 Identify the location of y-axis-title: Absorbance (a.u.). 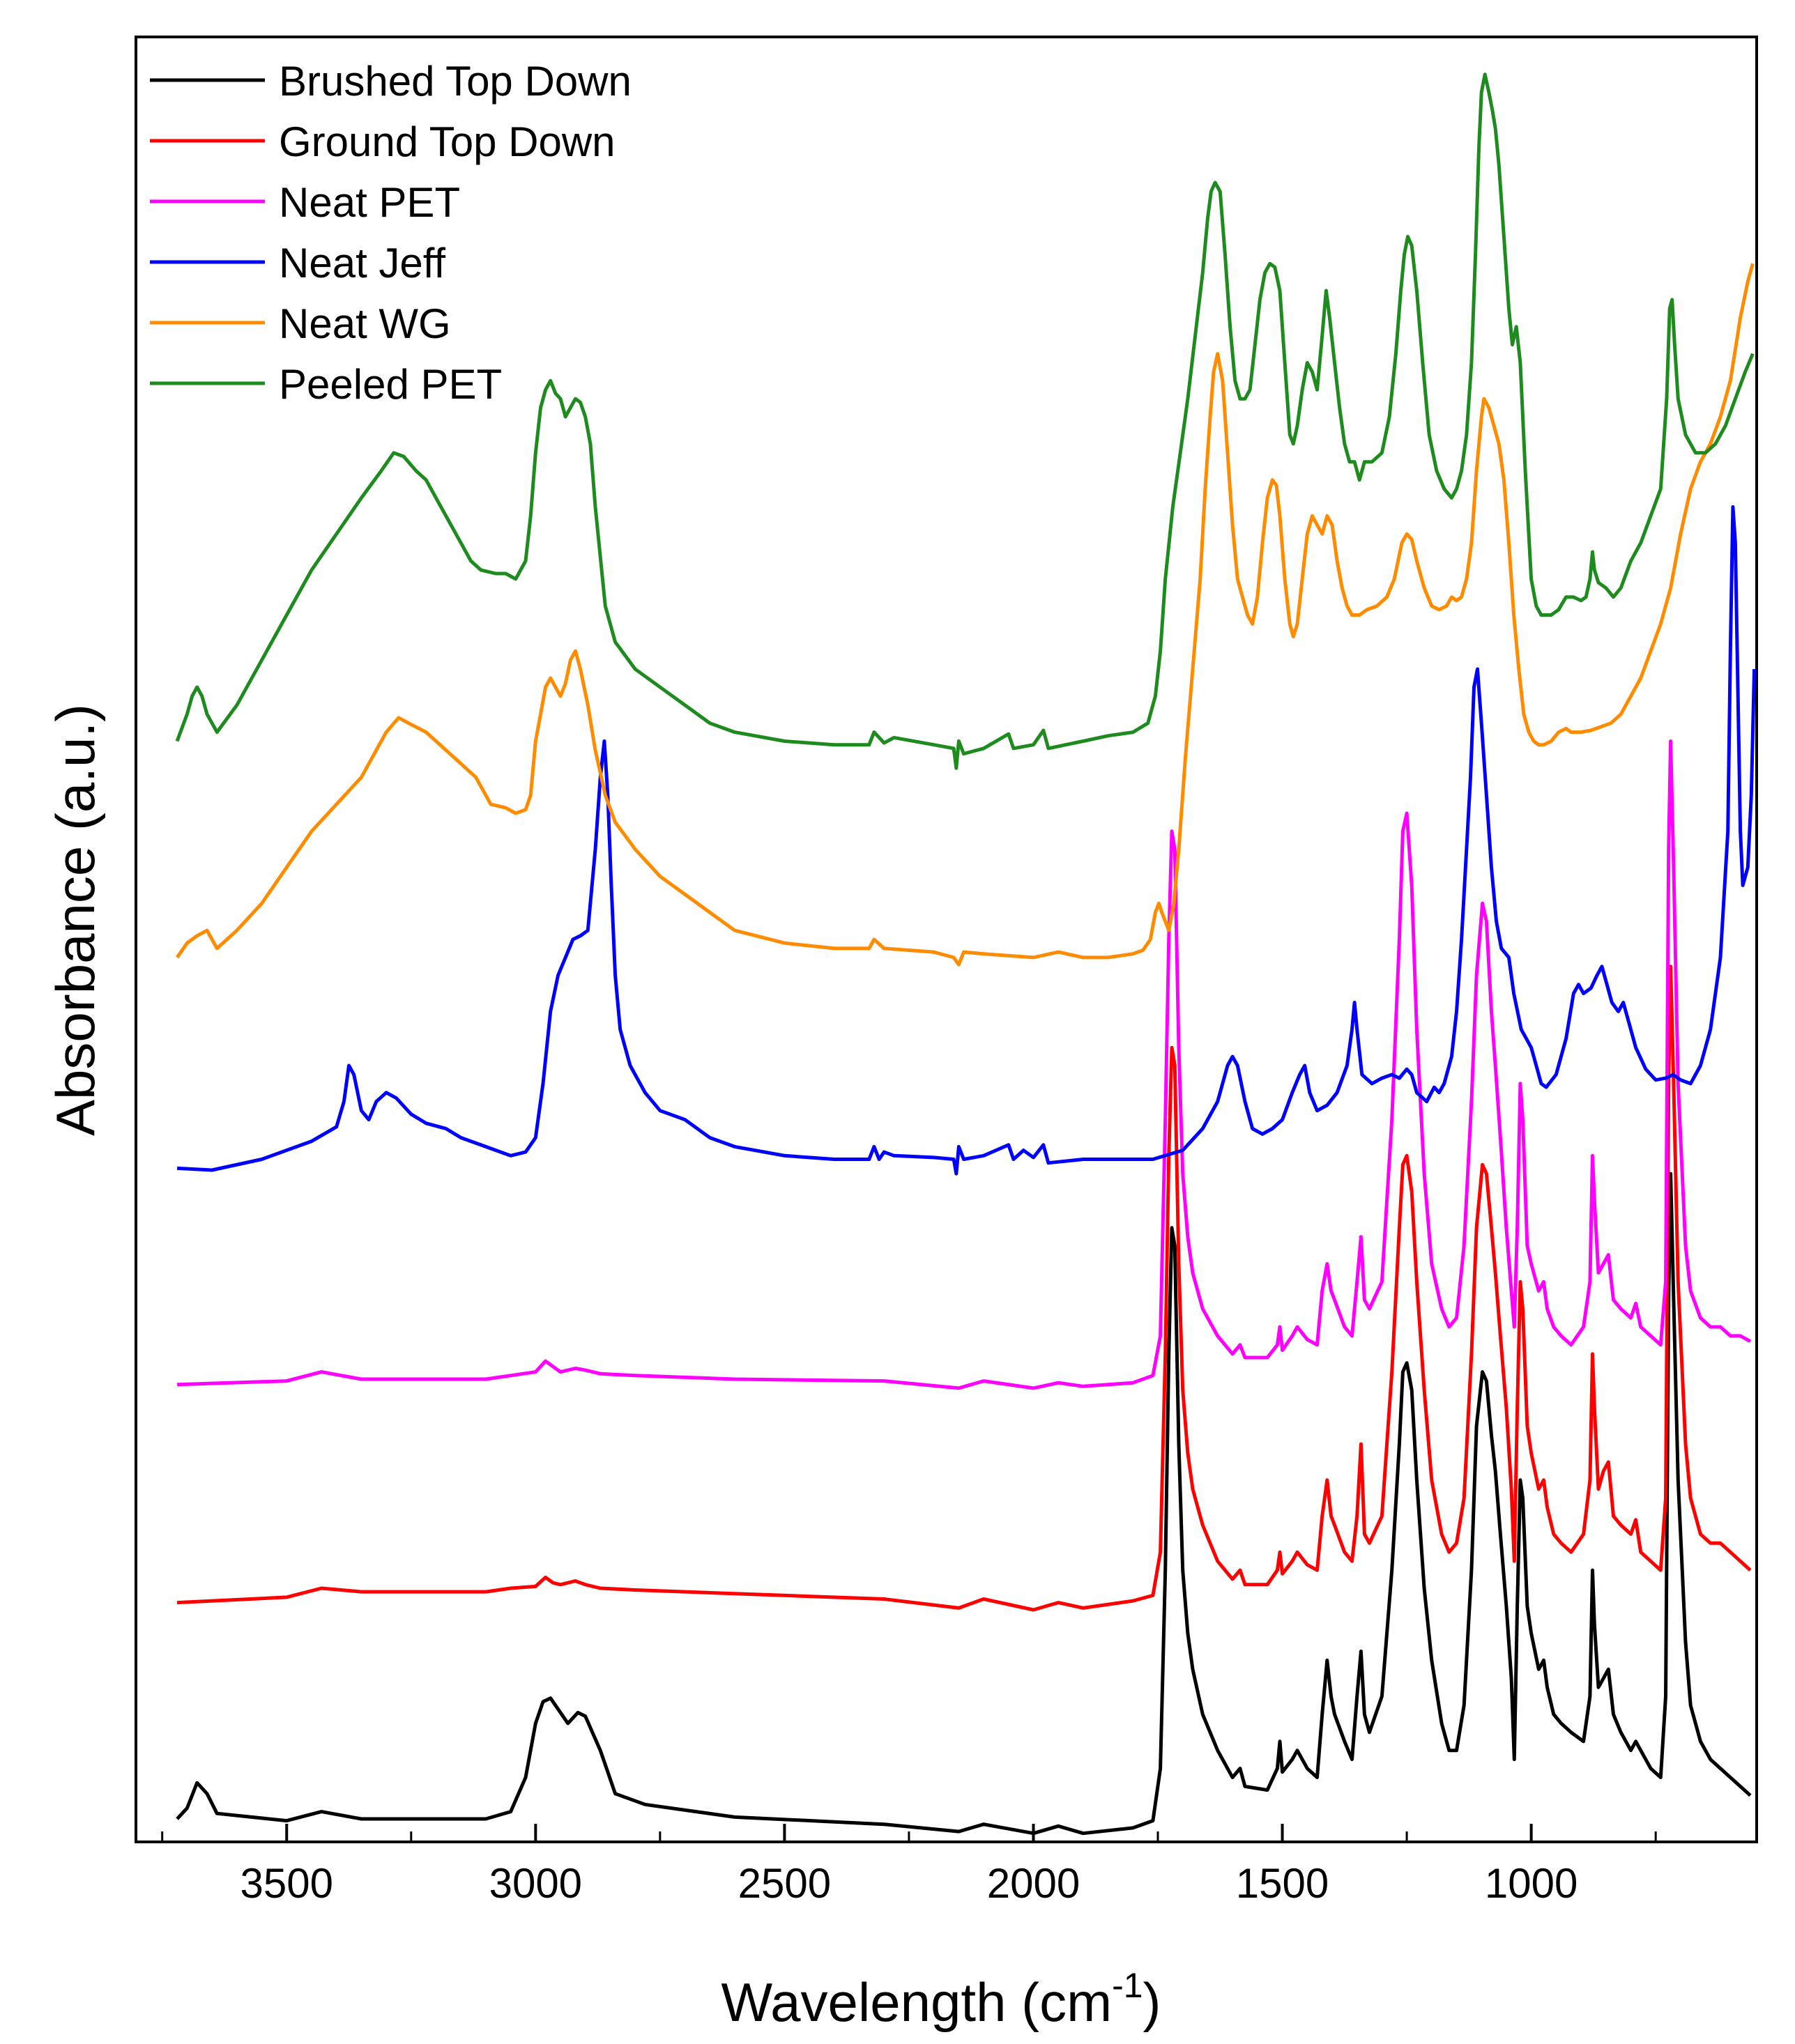
(76, 920).